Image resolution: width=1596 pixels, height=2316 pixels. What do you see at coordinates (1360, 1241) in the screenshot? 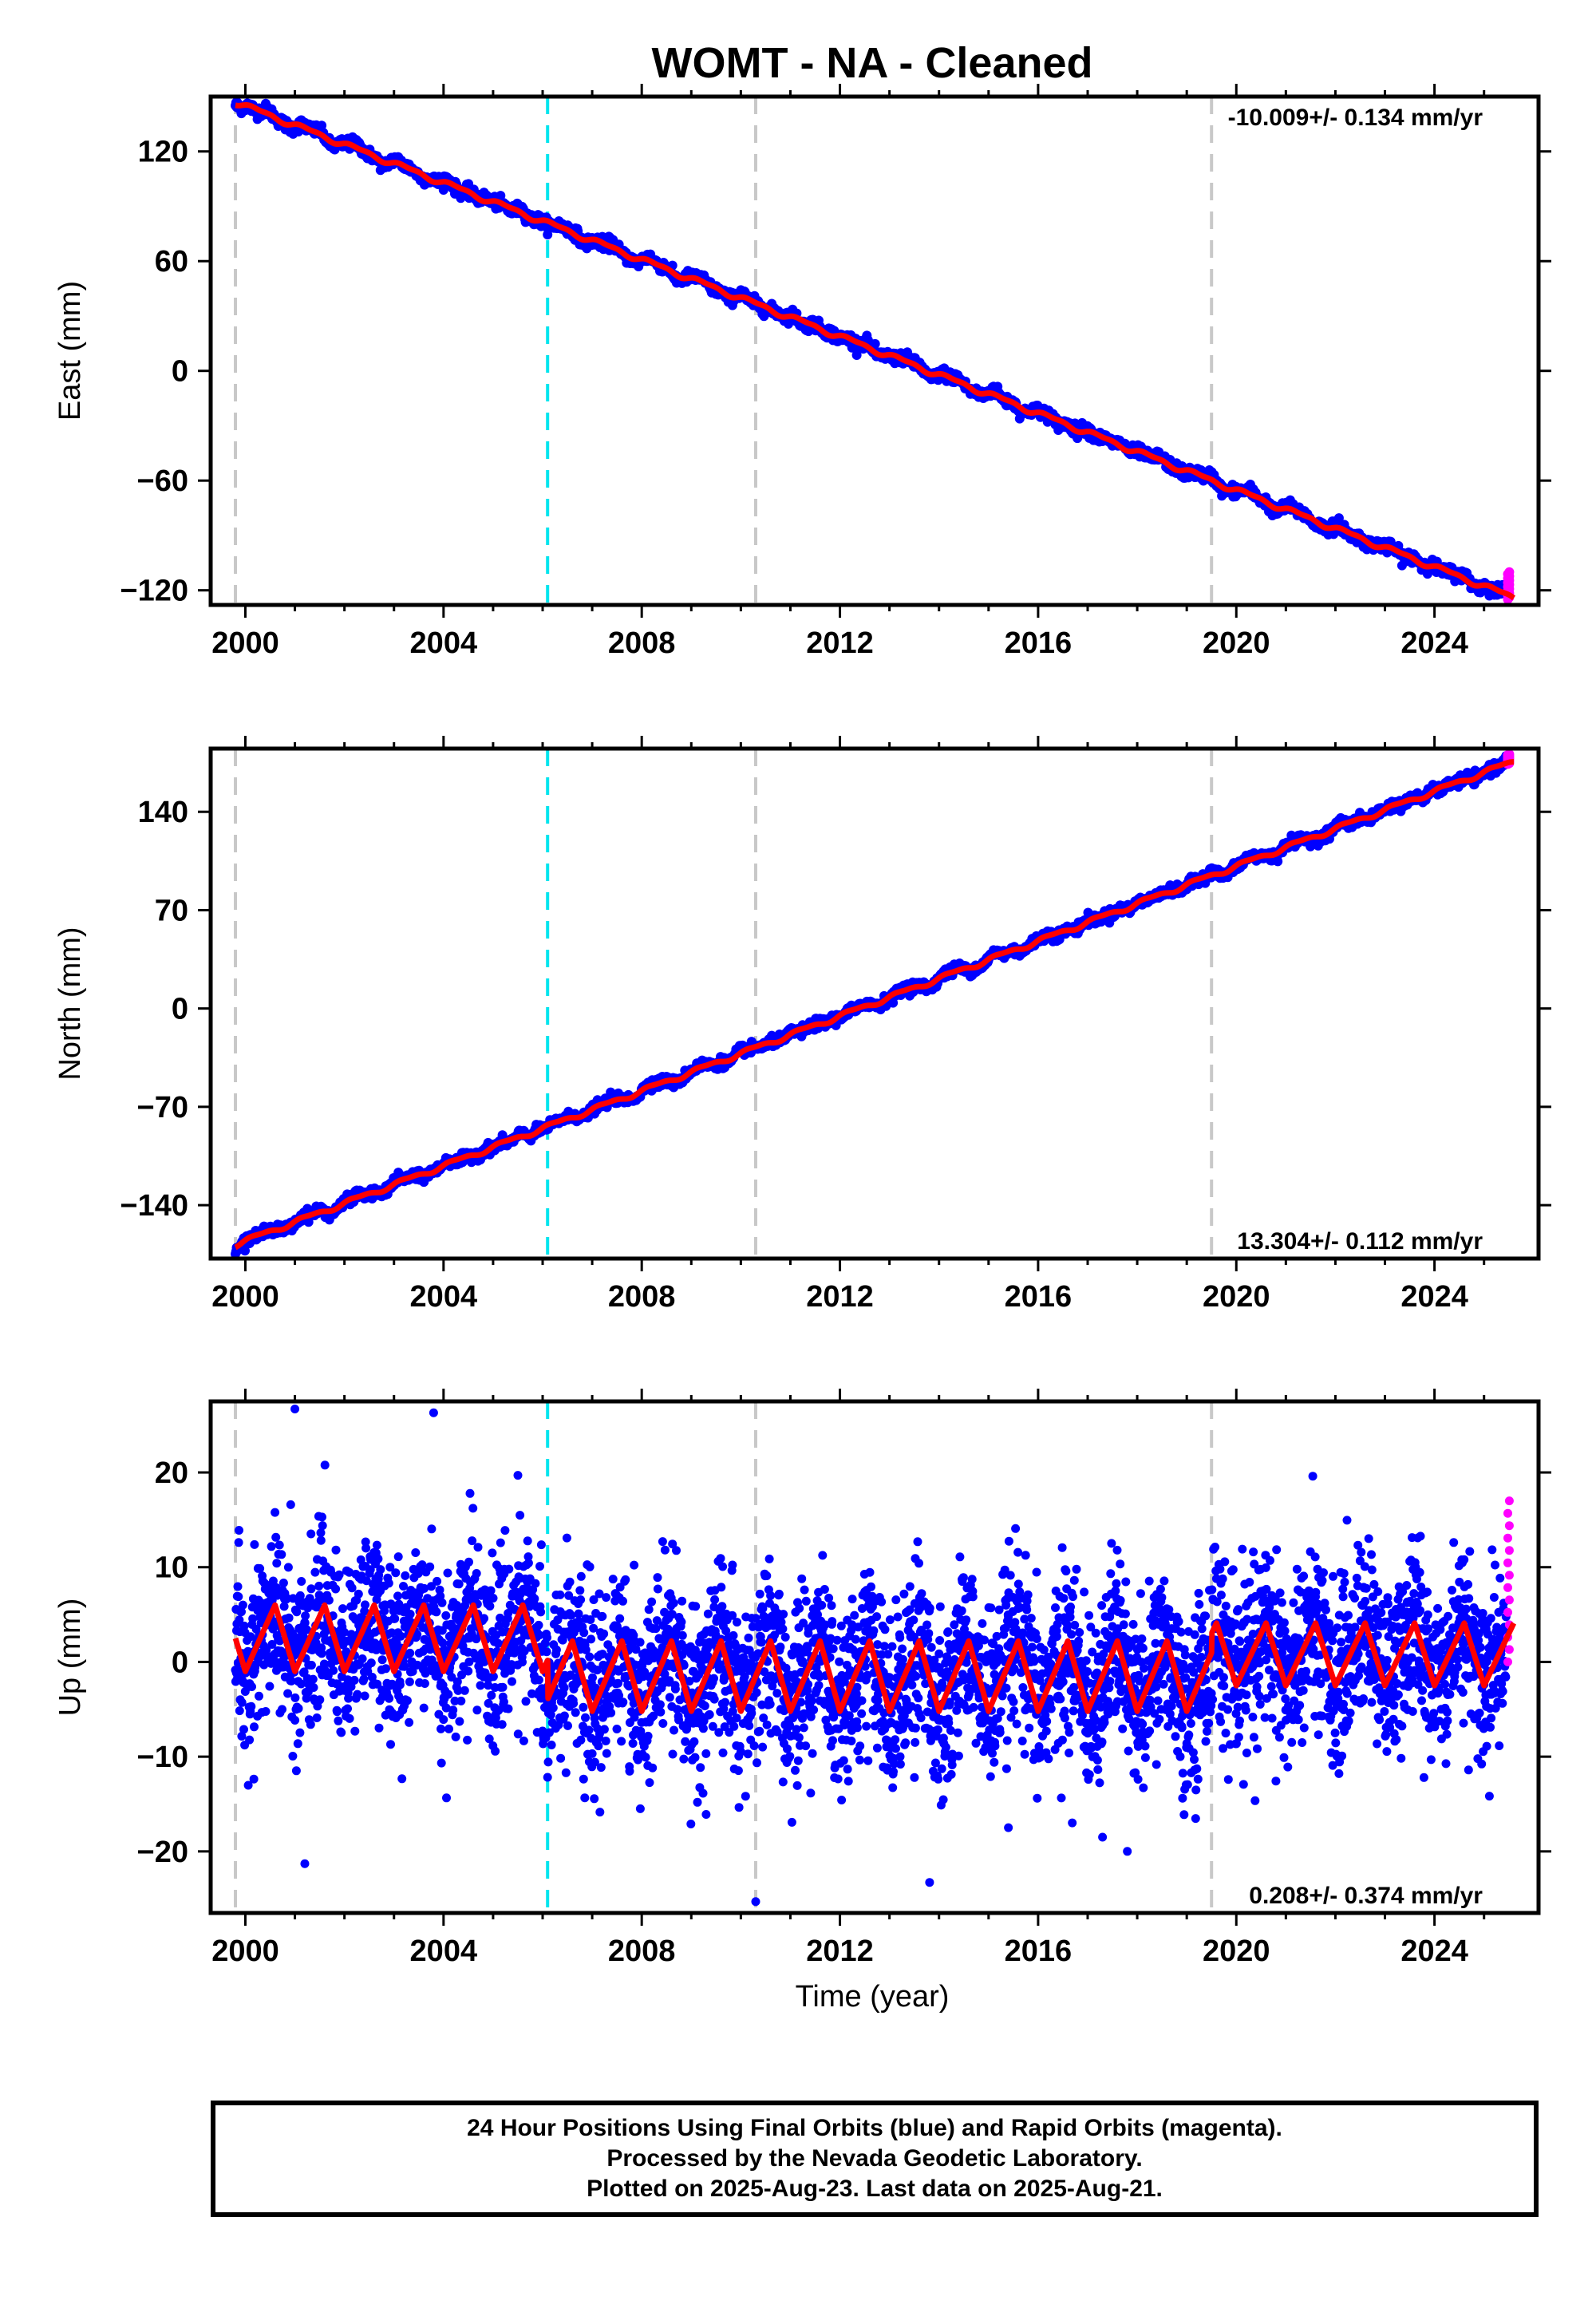
I see `north-rate-label: 13.304+/- 0.112 mm/yr` at bounding box center [1360, 1241].